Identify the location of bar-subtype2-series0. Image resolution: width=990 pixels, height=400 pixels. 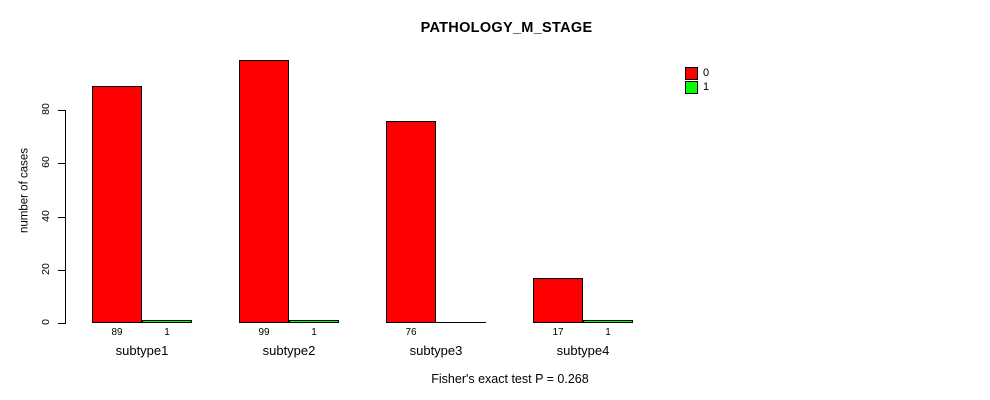
(264, 191).